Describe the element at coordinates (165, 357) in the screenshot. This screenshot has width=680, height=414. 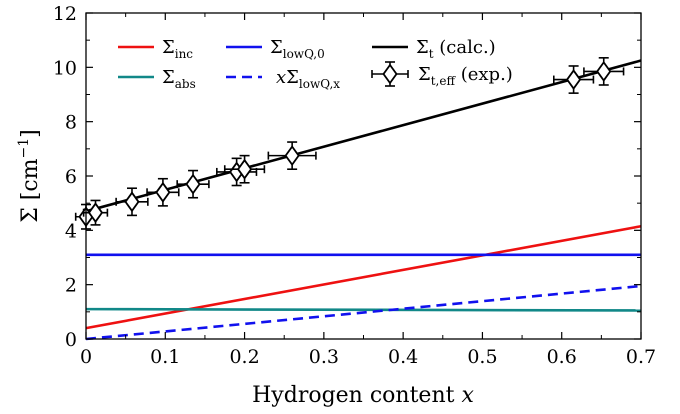
I see `x-tick-label: 0.1` at that location.